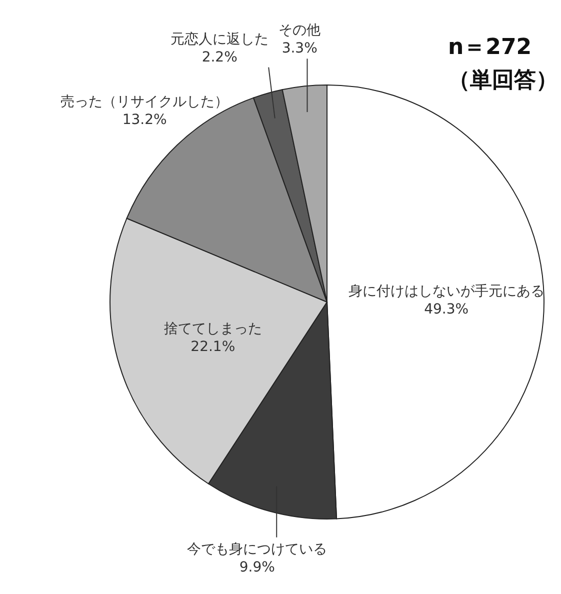 This screenshot has width=561, height=594. I want to click on data-label: 2.2%, so click(220, 57).